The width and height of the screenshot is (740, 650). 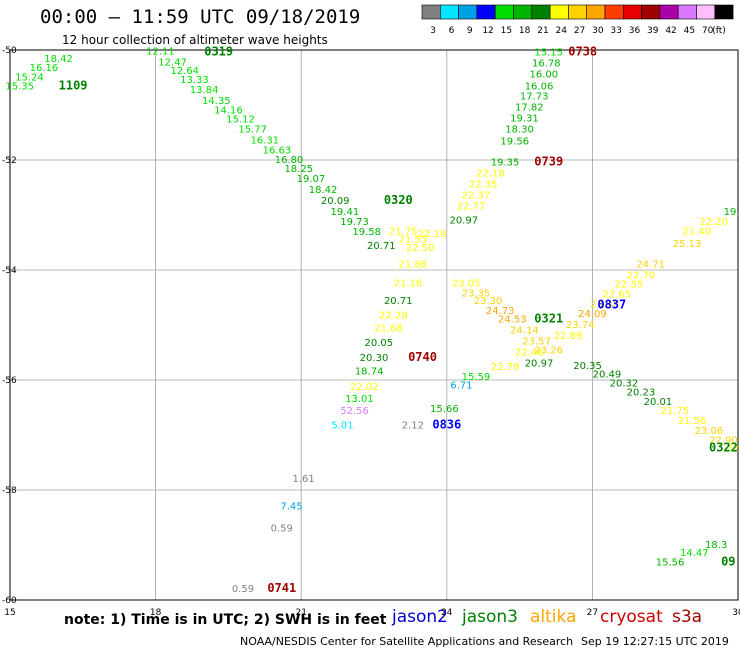 What do you see at coordinates (9, 381) in the screenshot?
I see `y-tick-label: -56` at bounding box center [9, 381].